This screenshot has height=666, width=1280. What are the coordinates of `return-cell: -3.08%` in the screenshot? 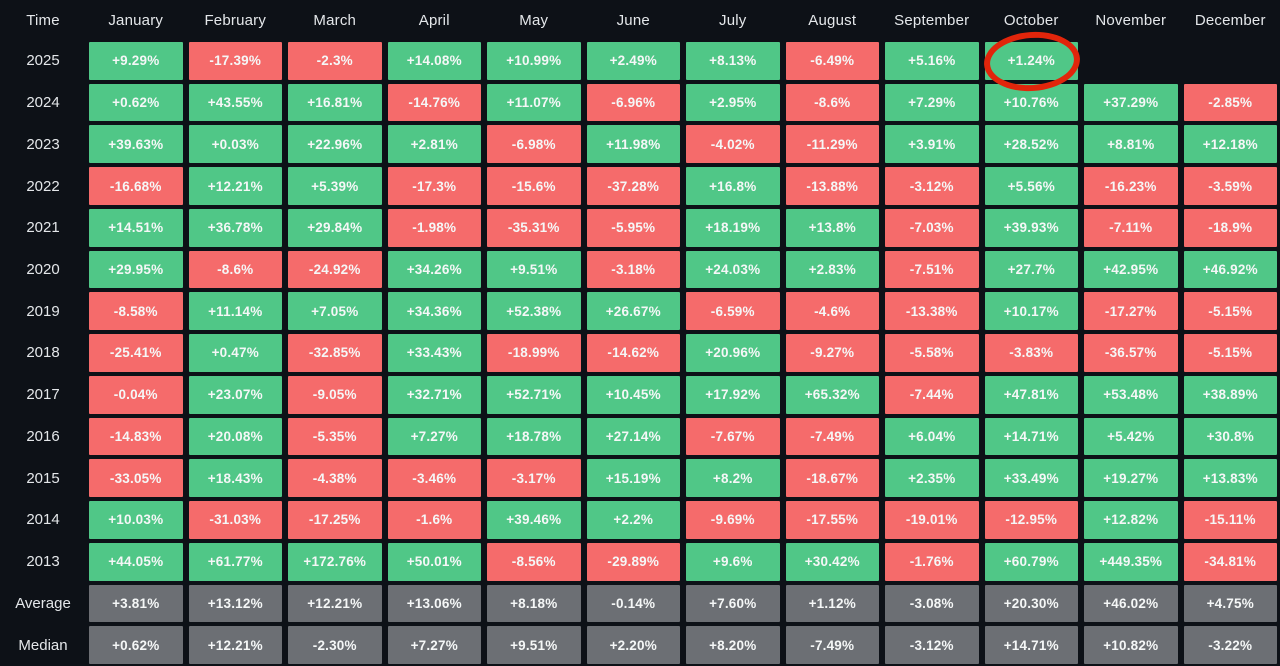 It's located at (932, 603).